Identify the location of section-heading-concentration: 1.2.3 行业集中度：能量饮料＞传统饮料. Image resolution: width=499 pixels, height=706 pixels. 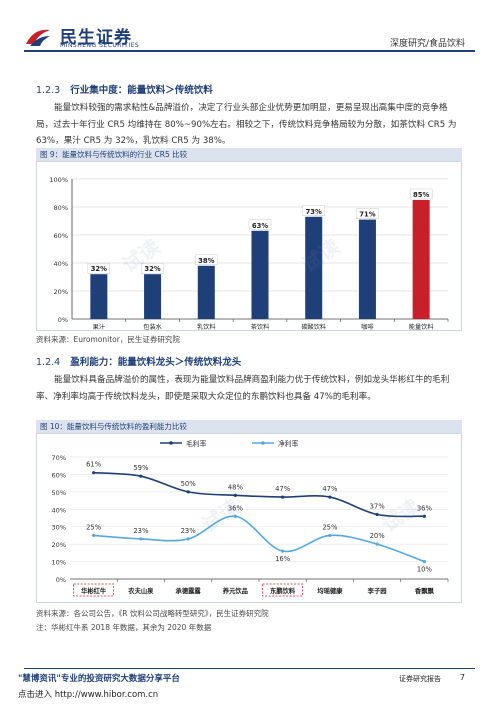
(124, 89).